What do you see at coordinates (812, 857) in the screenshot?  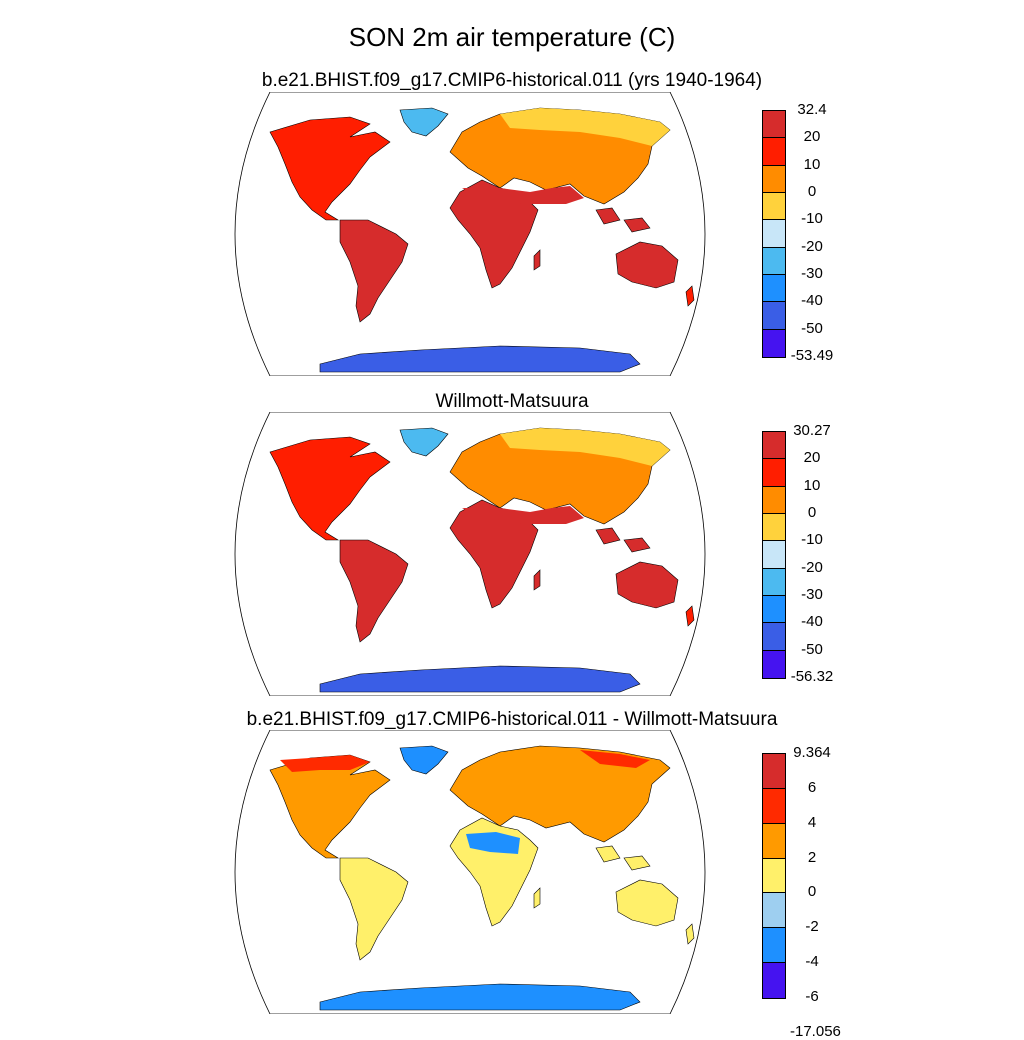 I see `colorbar-label: 2` at bounding box center [812, 857].